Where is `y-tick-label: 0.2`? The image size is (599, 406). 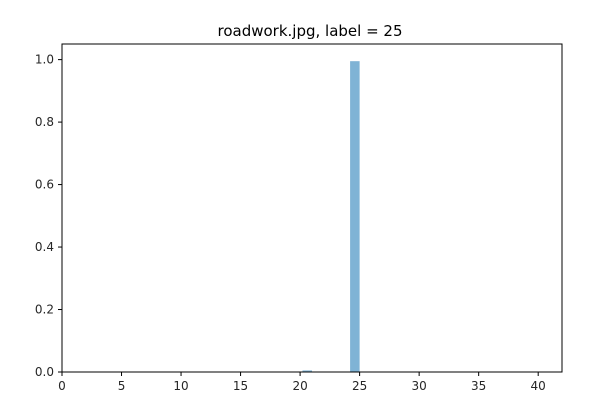 y-tick-label: 0.2 is located at coordinates (44, 310).